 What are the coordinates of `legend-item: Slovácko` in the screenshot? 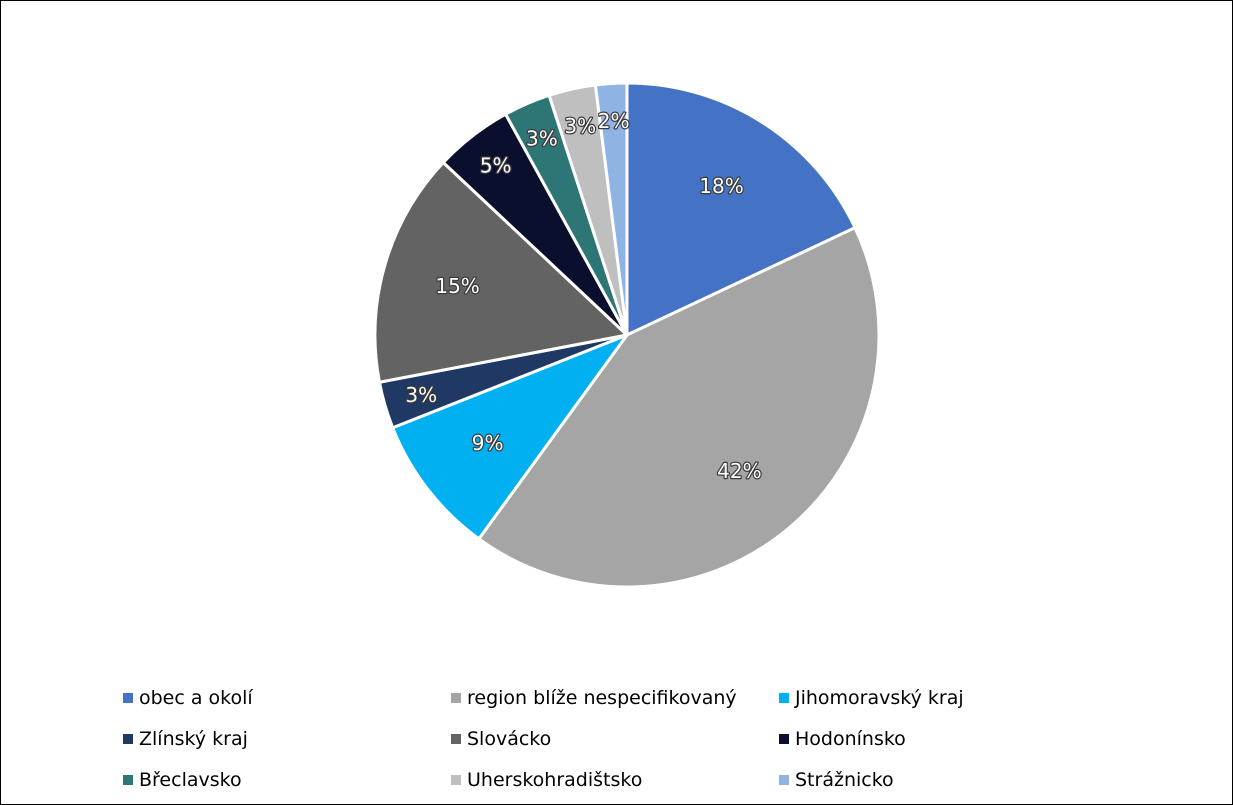 It's located at (615, 738).